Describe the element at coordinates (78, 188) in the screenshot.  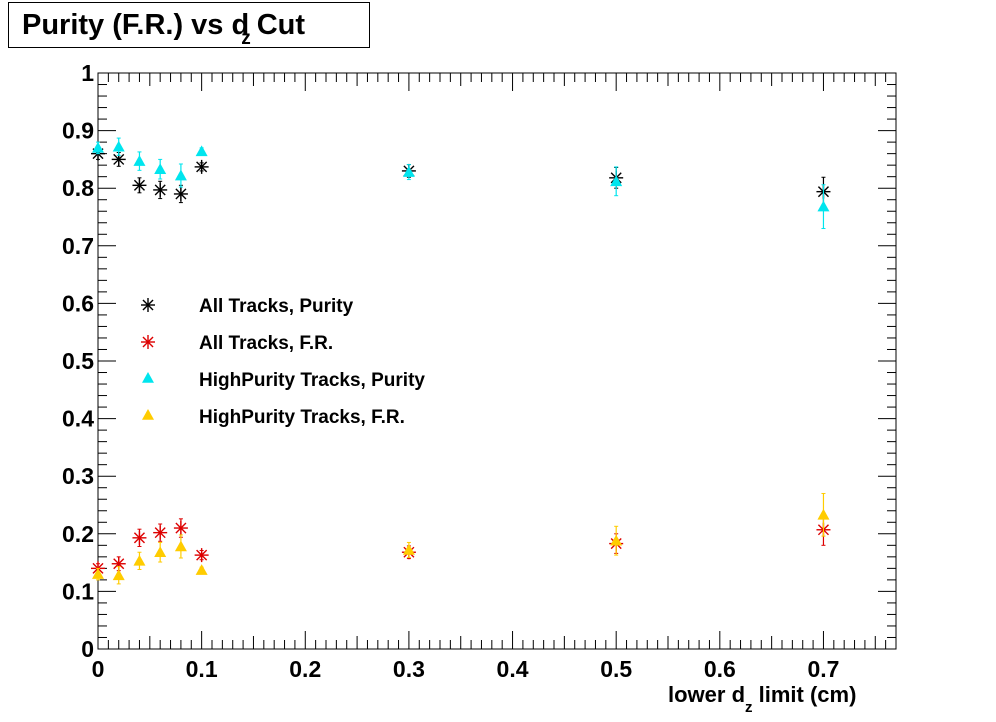
I see `y-tick-label: 0.8` at that location.